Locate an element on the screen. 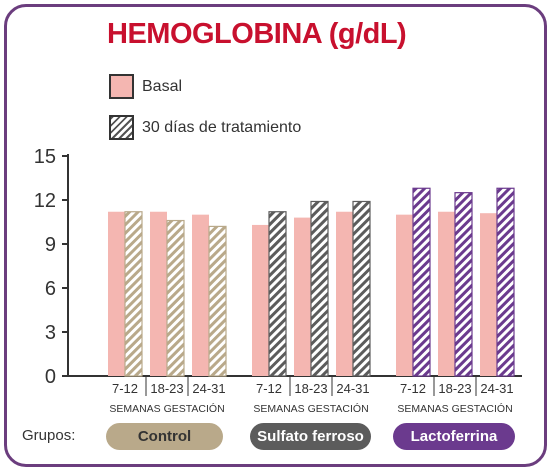 This screenshot has height=474, width=554. group-pill-control: Control is located at coordinates (164, 436).